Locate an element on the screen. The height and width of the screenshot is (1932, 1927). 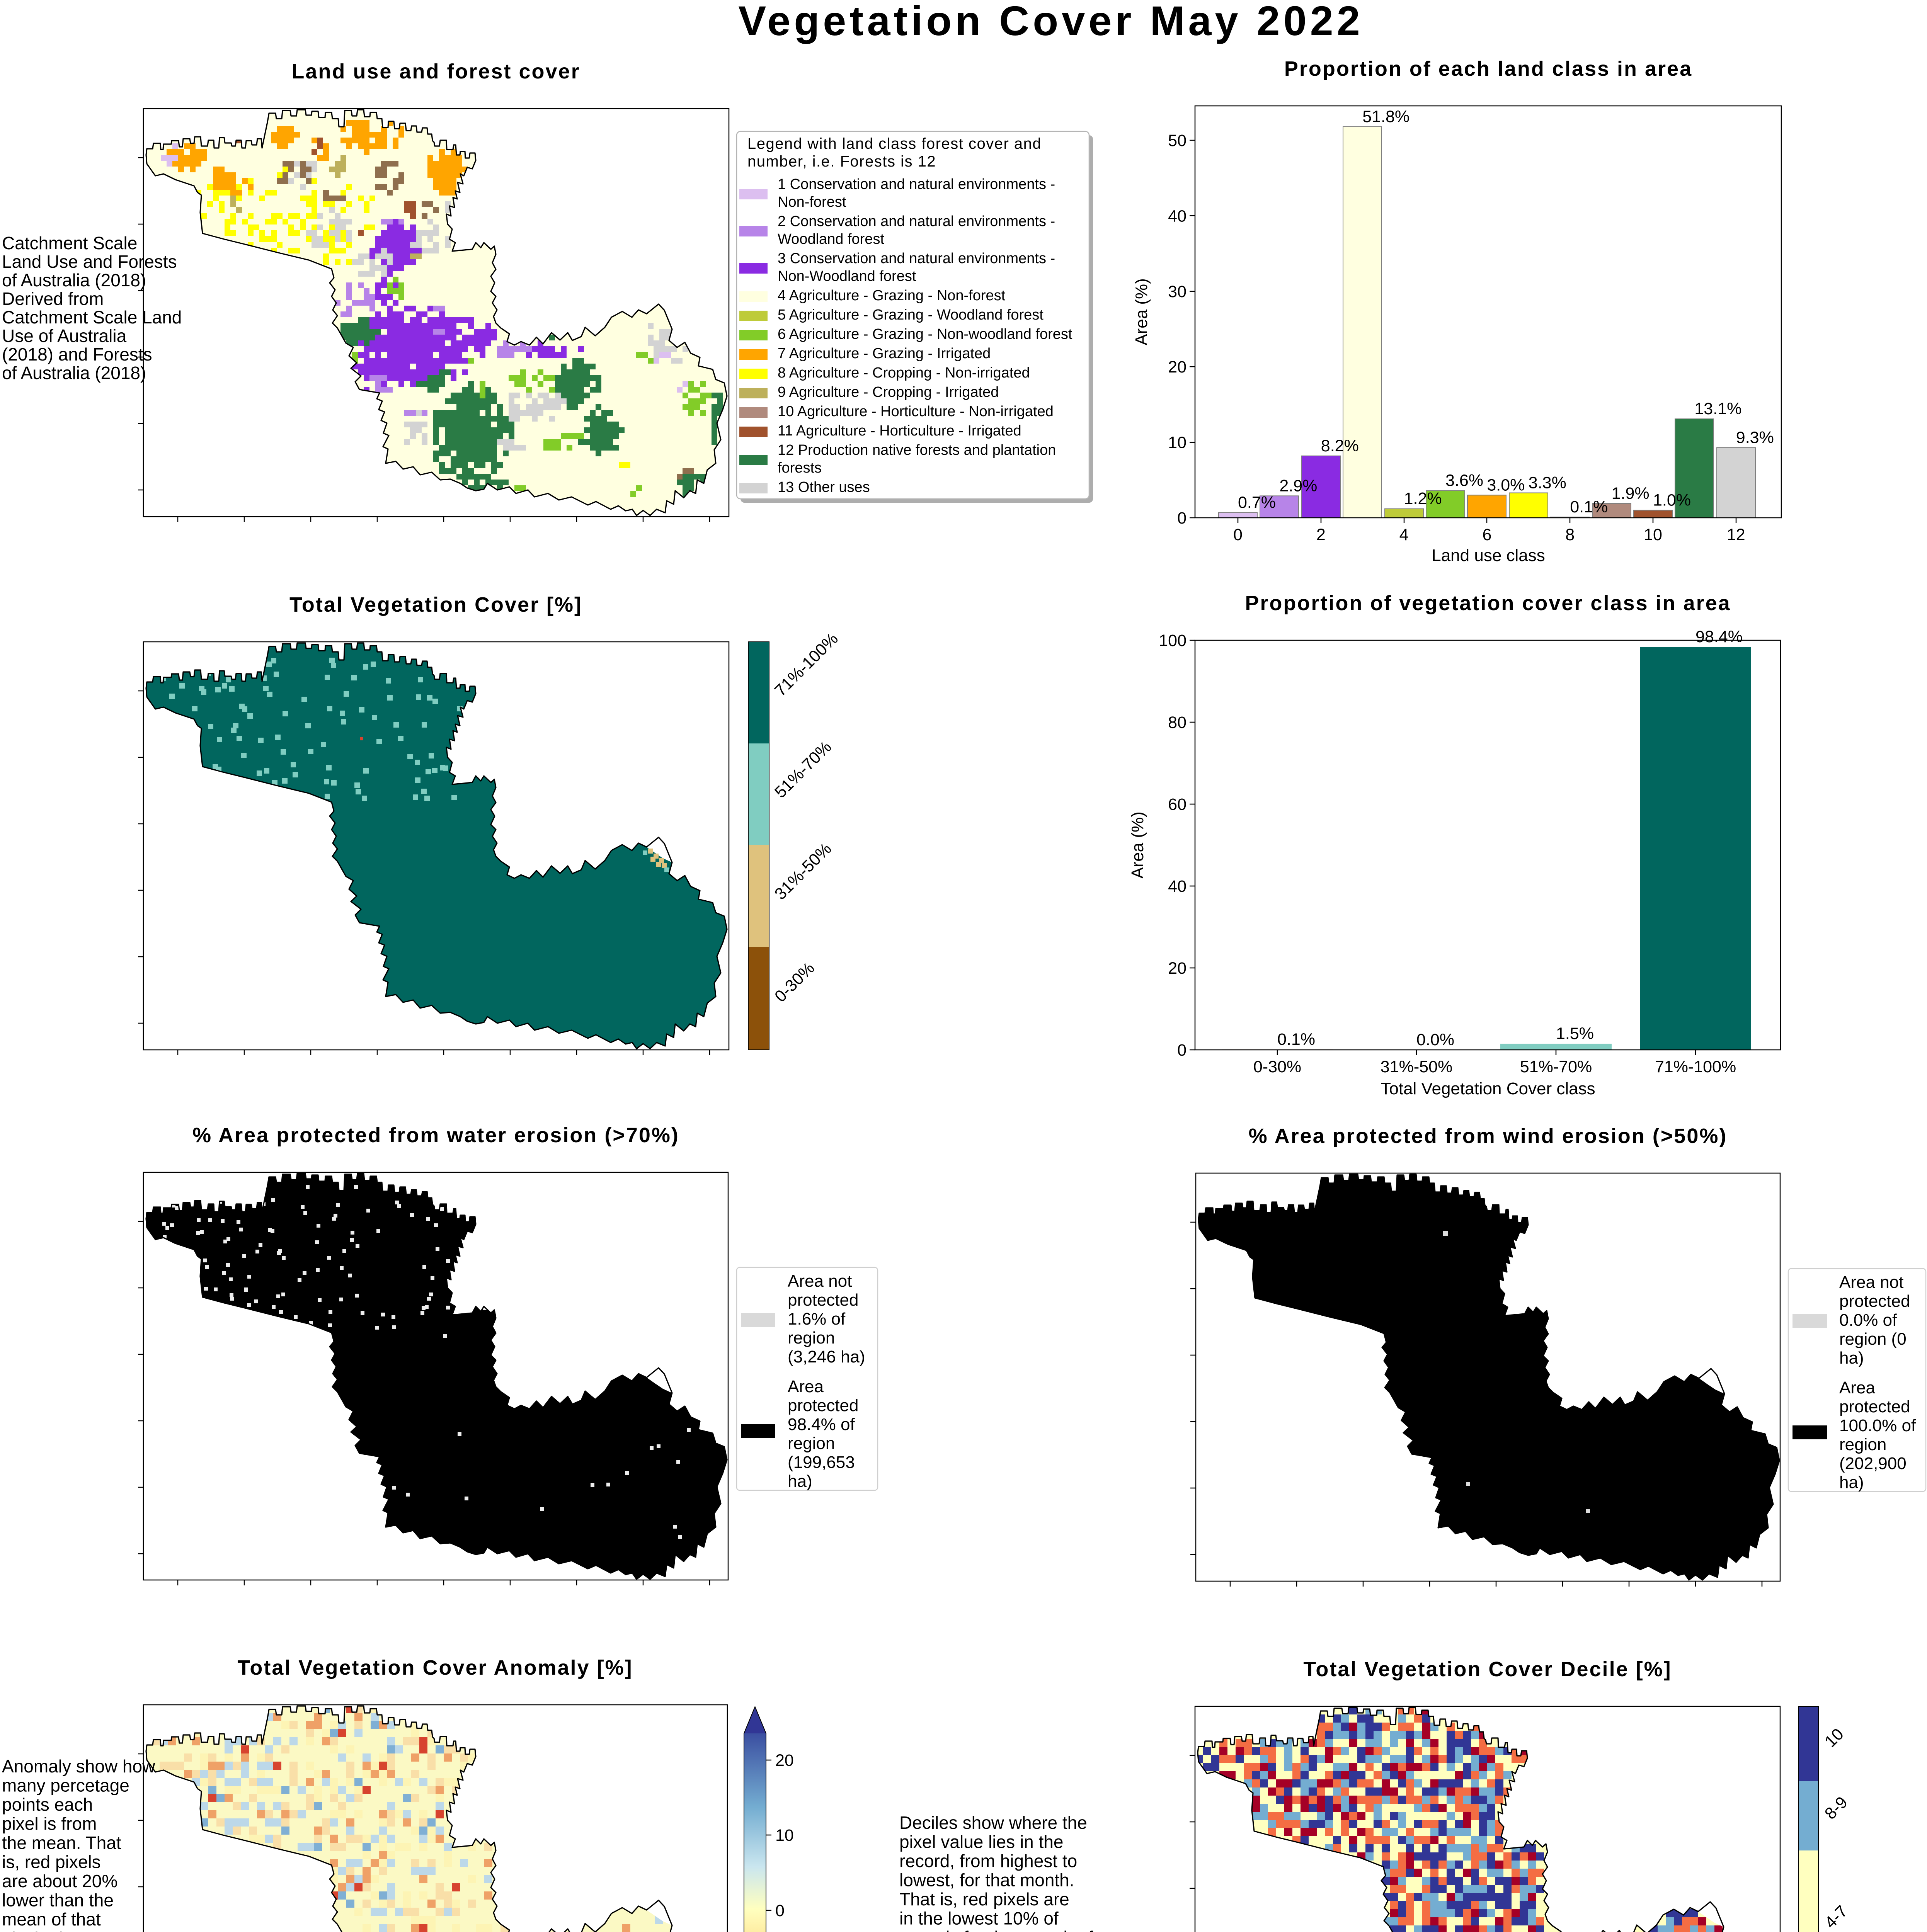
svg-text: (202,900 is located at coordinates (1873, 1463).